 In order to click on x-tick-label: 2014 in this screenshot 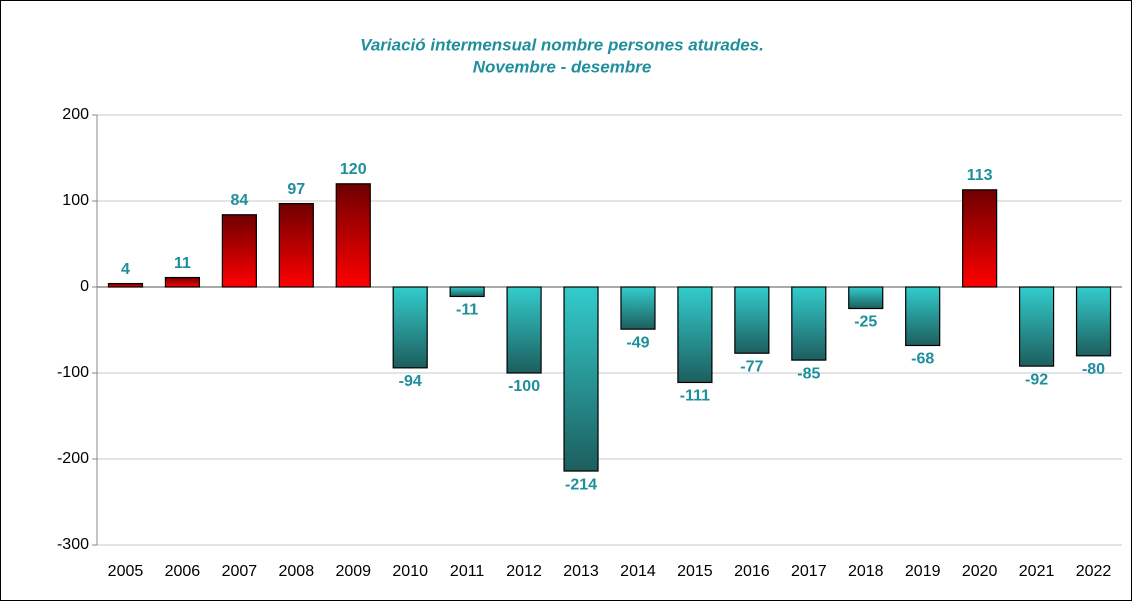, I will do `click(638, 571)`.